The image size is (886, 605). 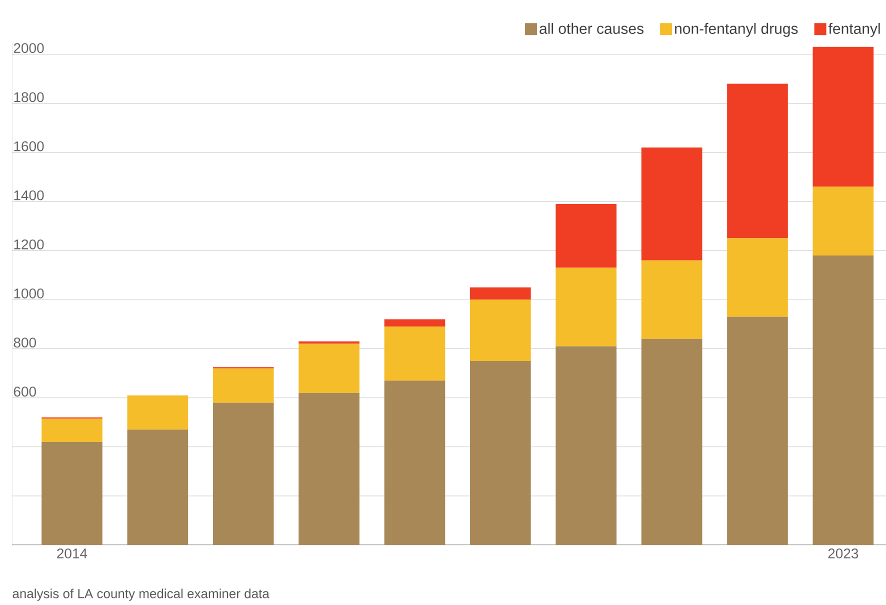 What do you see at coordinates (29, 195) in the screenshot?
I see `y-tick-label: 1400` at bounding box center [29, 195].